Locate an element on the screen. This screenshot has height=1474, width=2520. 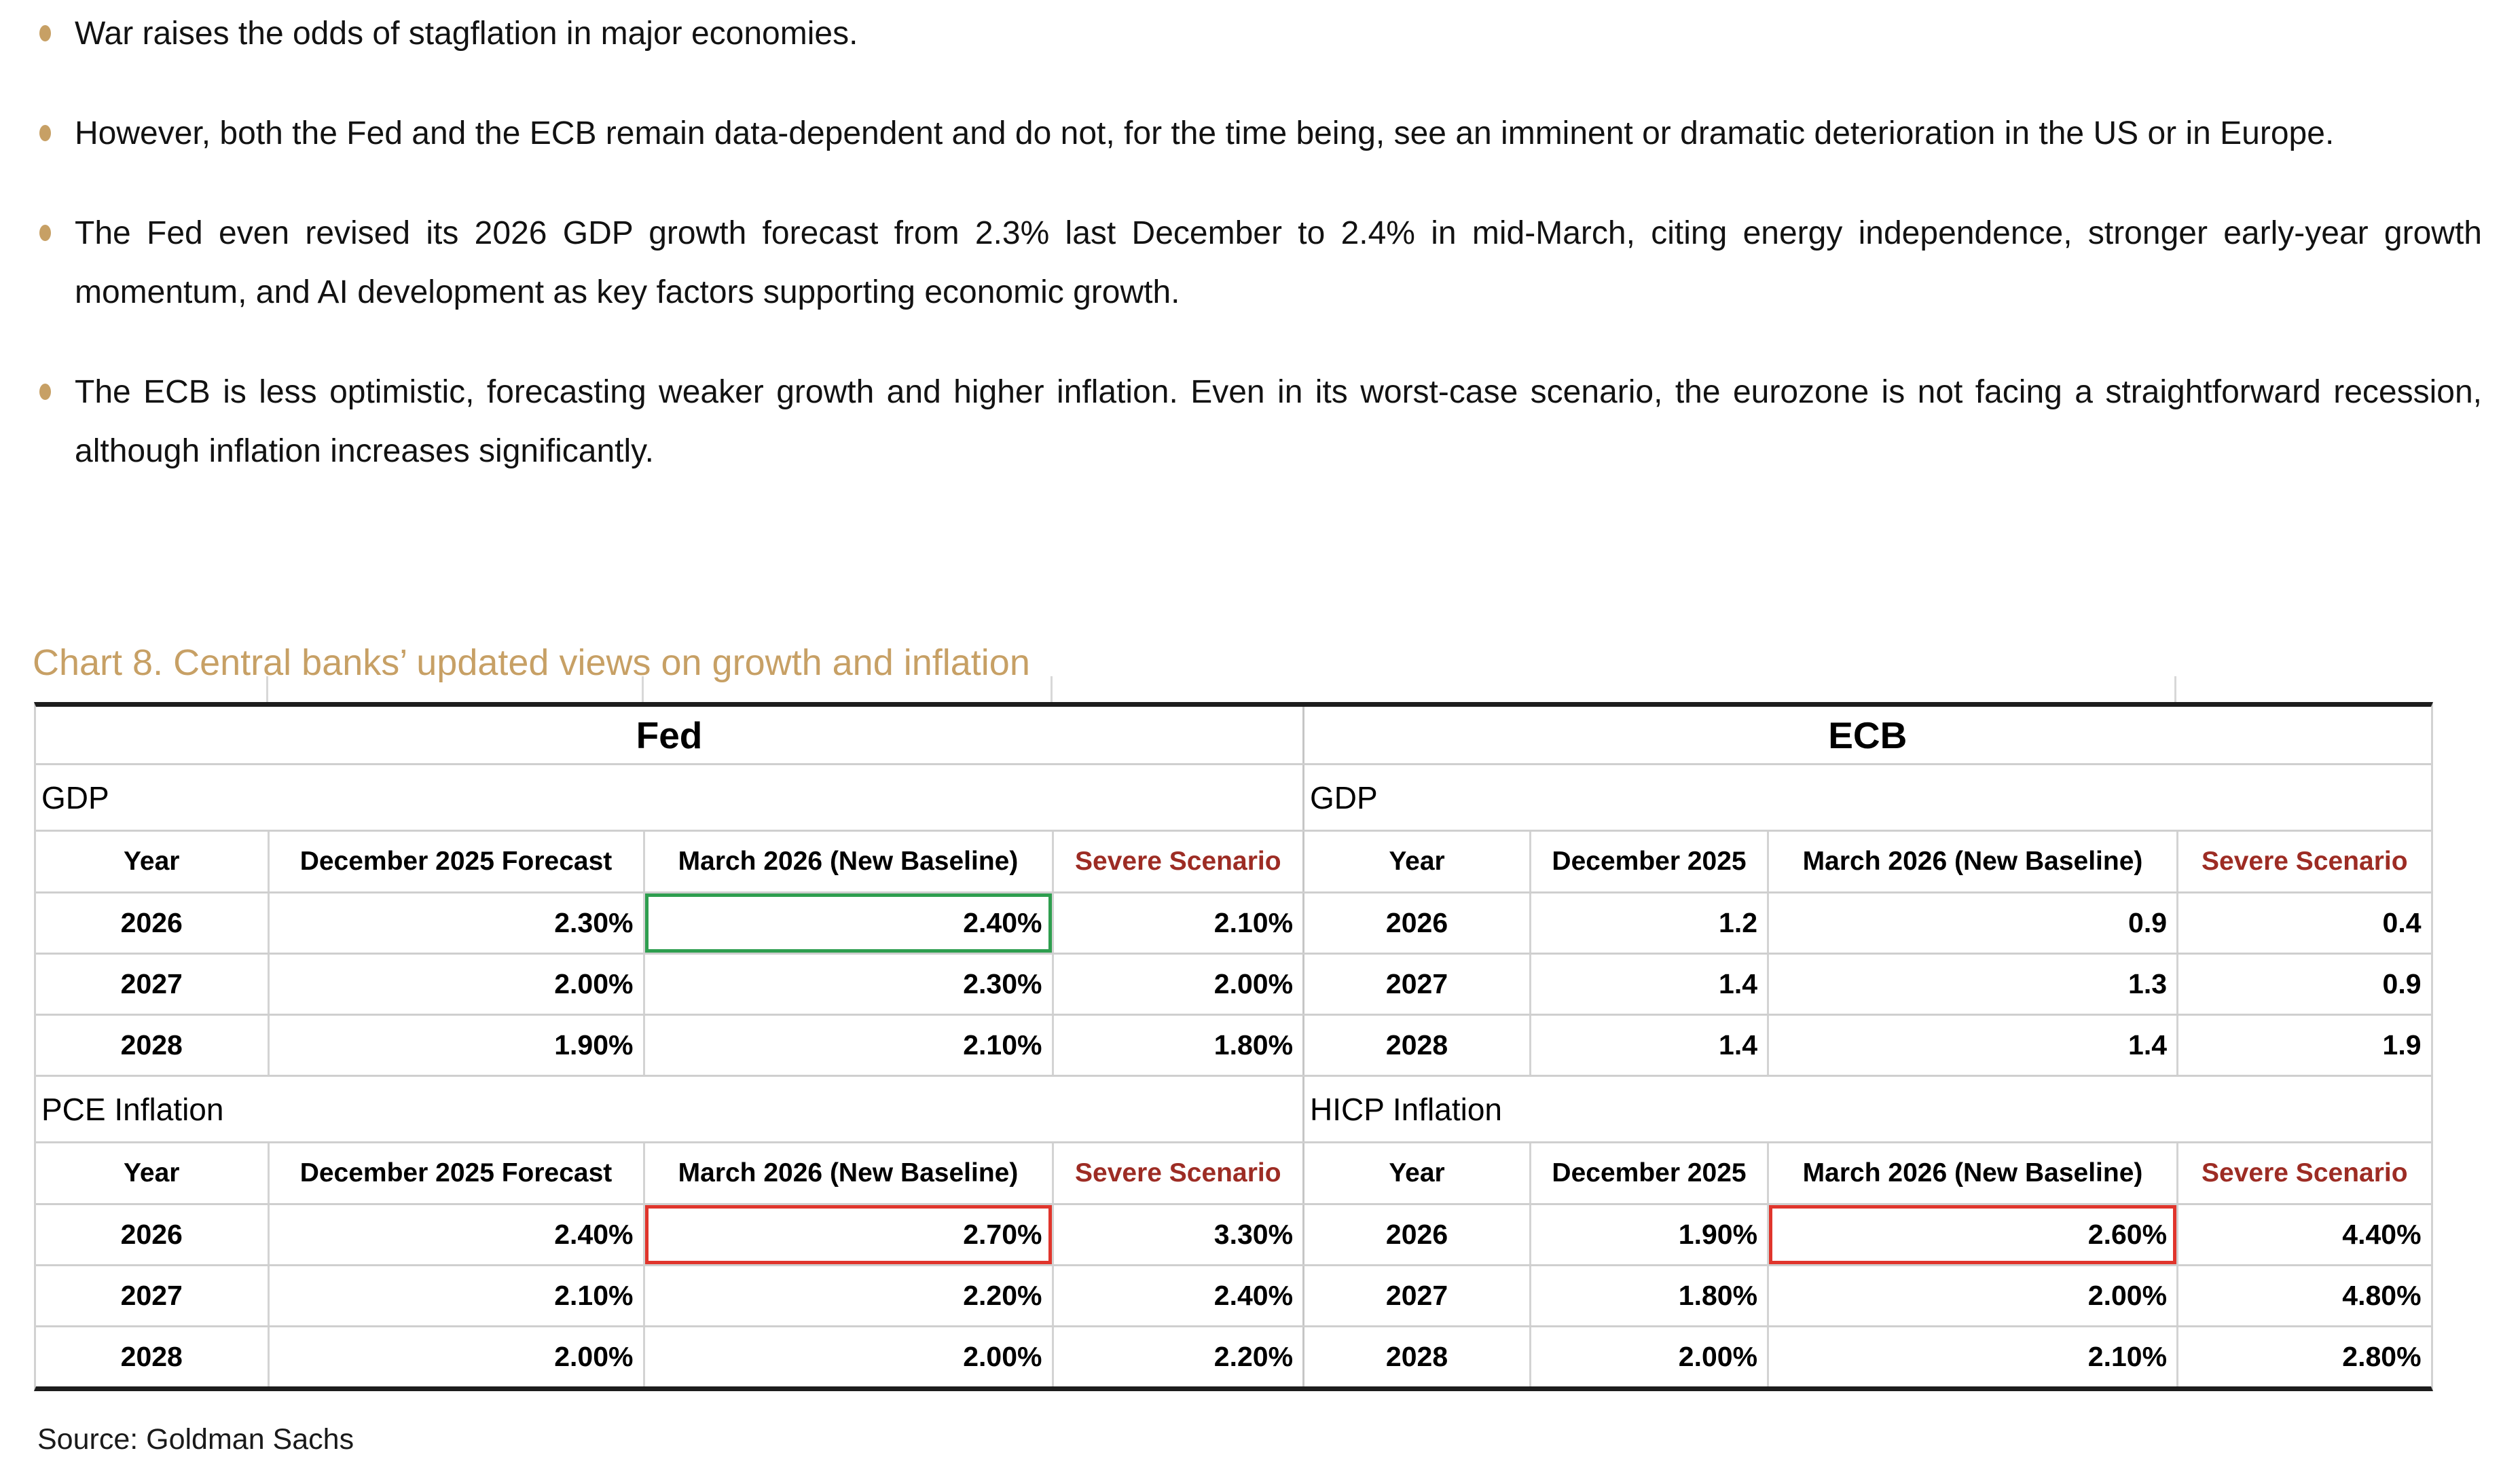
highlight-cell-red: 2.70% is located at coordinates (847, 1235).